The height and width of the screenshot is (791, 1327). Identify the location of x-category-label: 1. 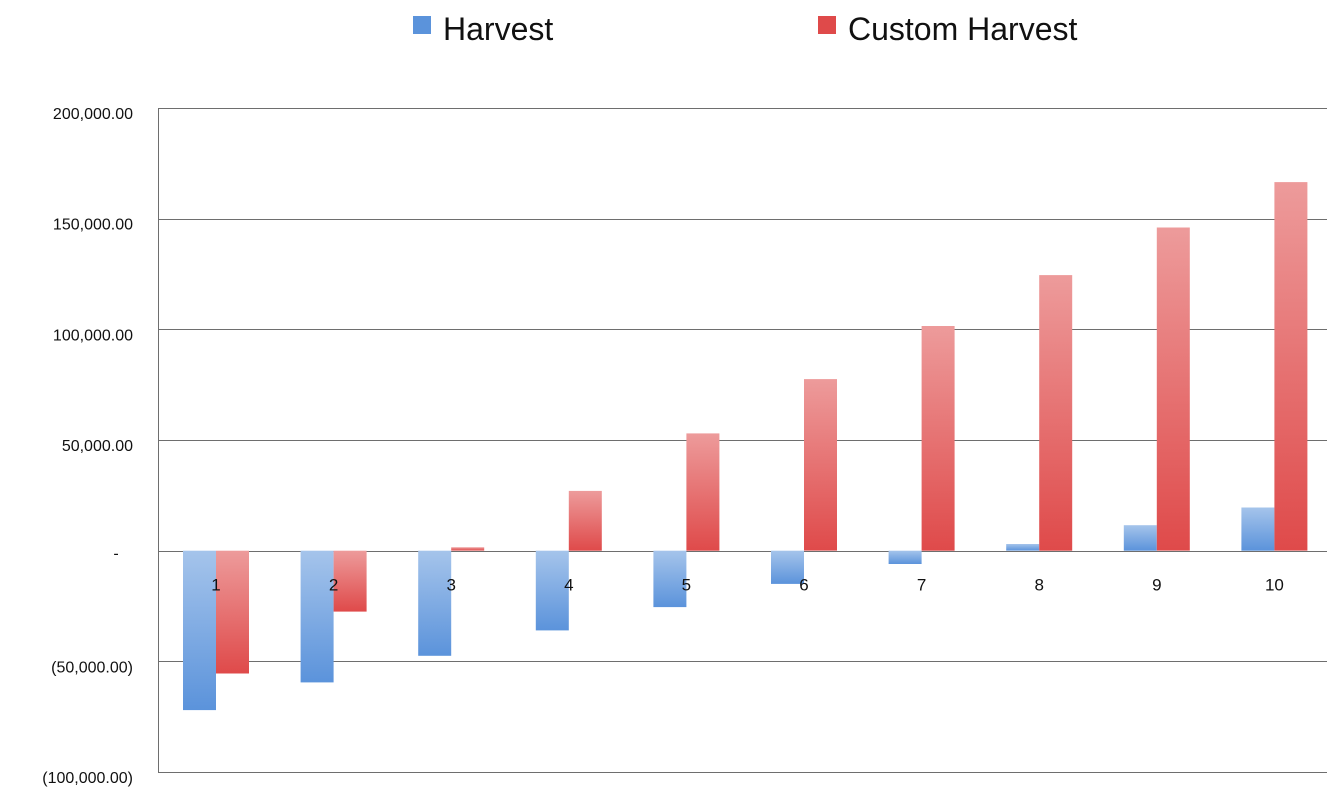
(215, 585).